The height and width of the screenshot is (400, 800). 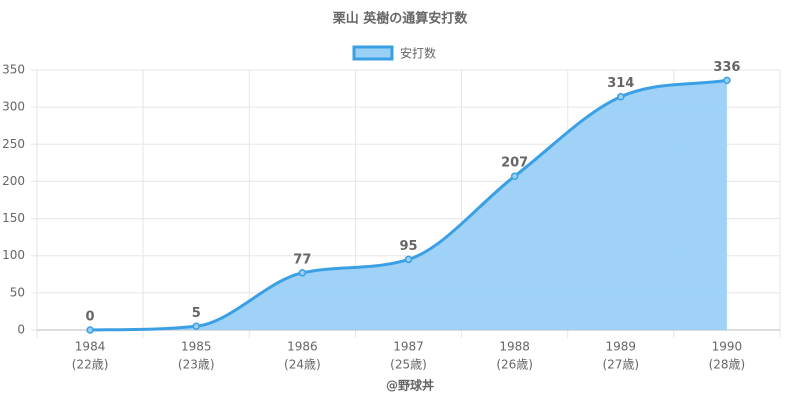 I want to click on x-tick-label: 1989, so click(x=621, y=347).